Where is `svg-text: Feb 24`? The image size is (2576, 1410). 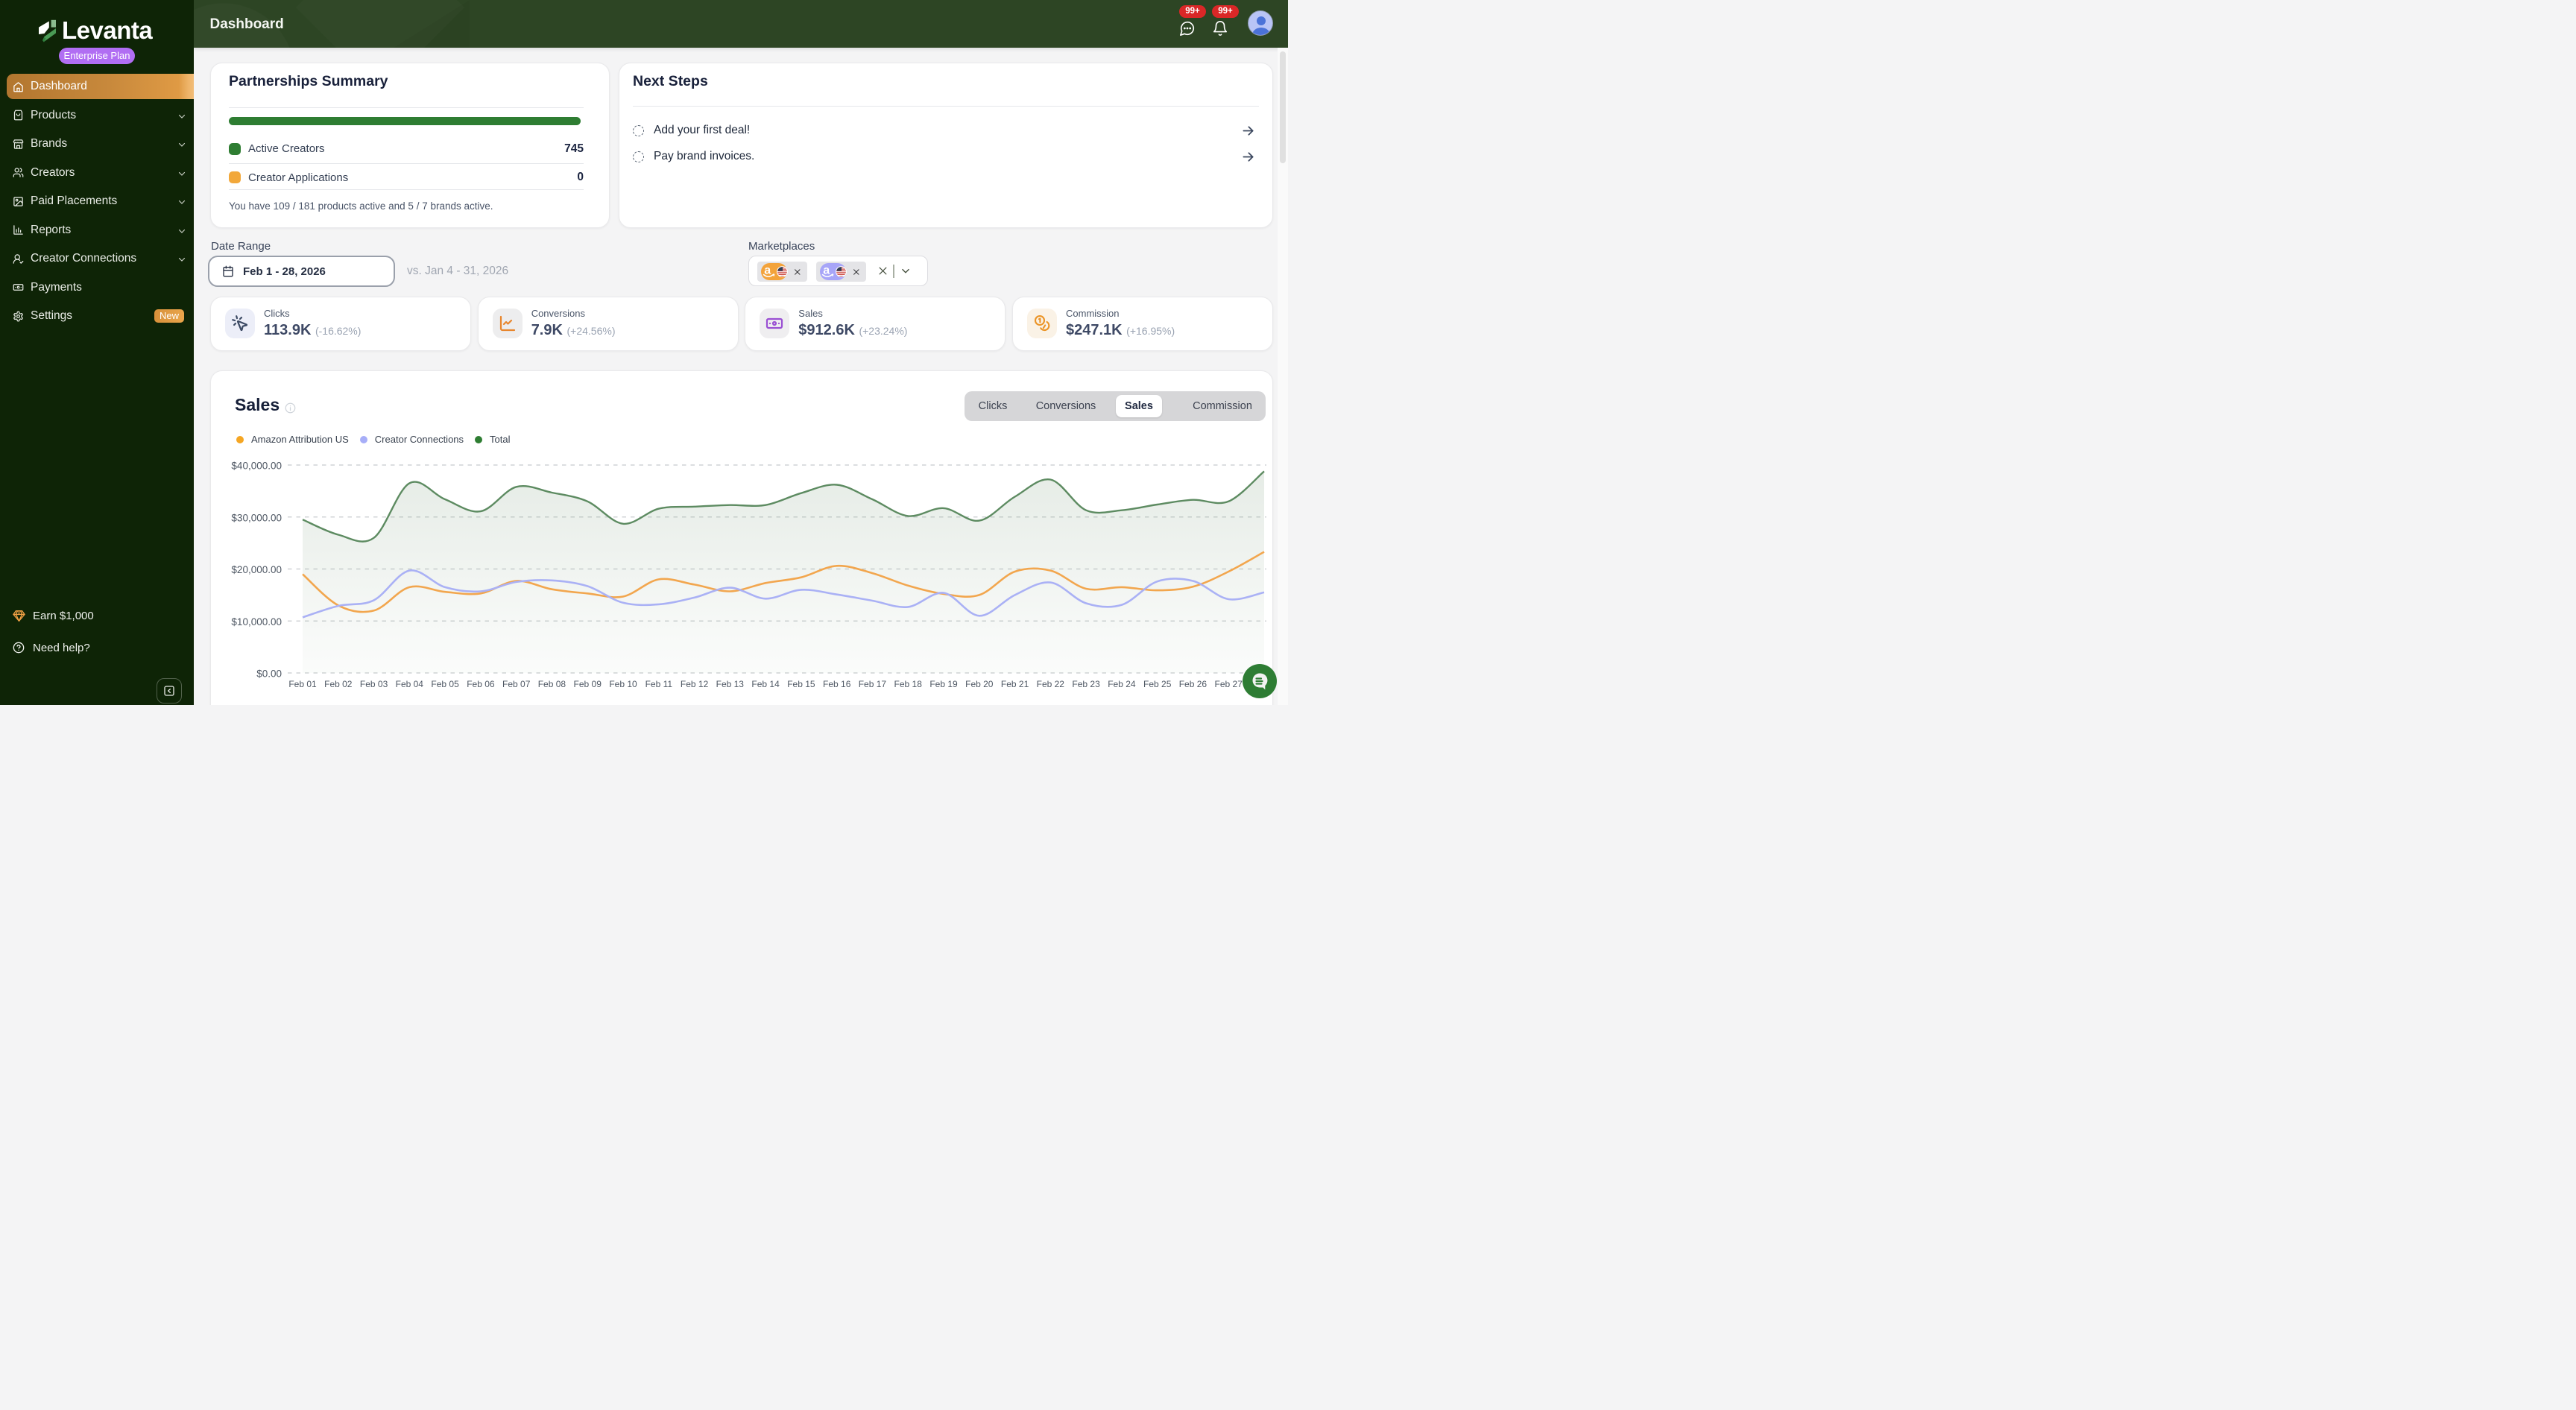 svg-text: Feb 24 is located at coordinates (1122, 684).